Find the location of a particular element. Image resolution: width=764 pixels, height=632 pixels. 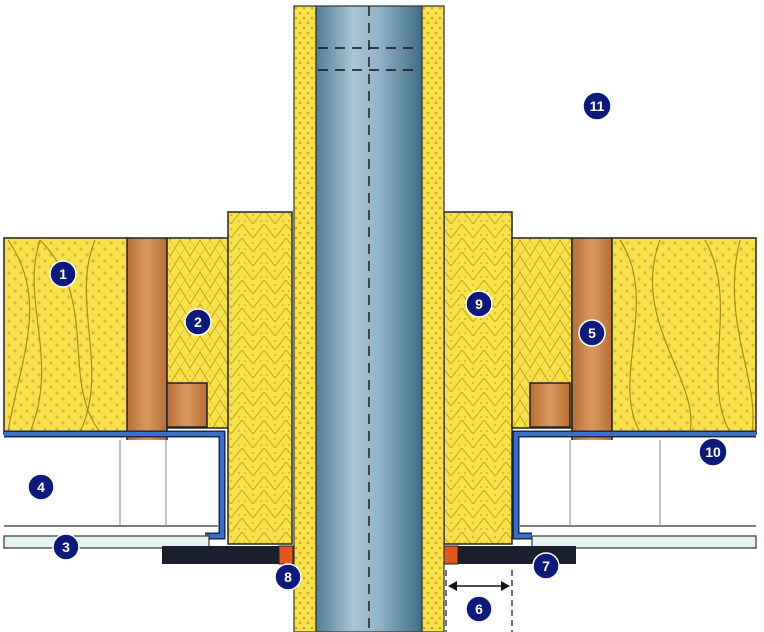

callout-5: 5 is located at coordinates (592, 333).